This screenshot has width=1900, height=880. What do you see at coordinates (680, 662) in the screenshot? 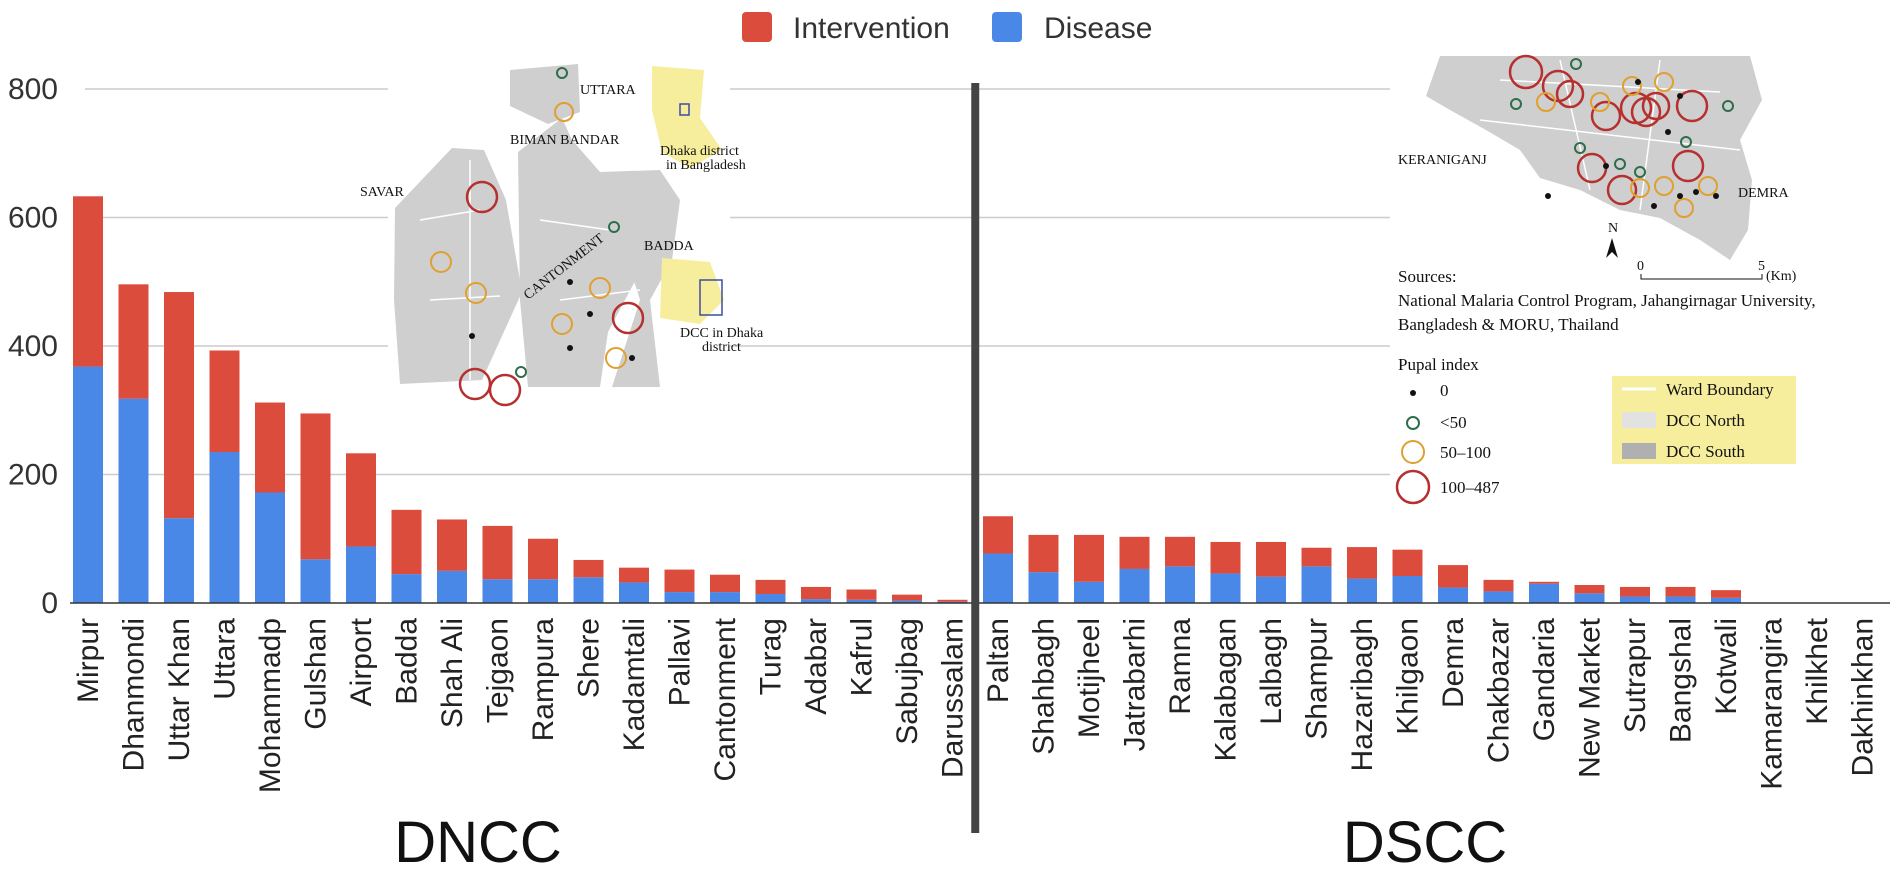
I see `category-label: Pallavi` at bounding box center [680, 662].